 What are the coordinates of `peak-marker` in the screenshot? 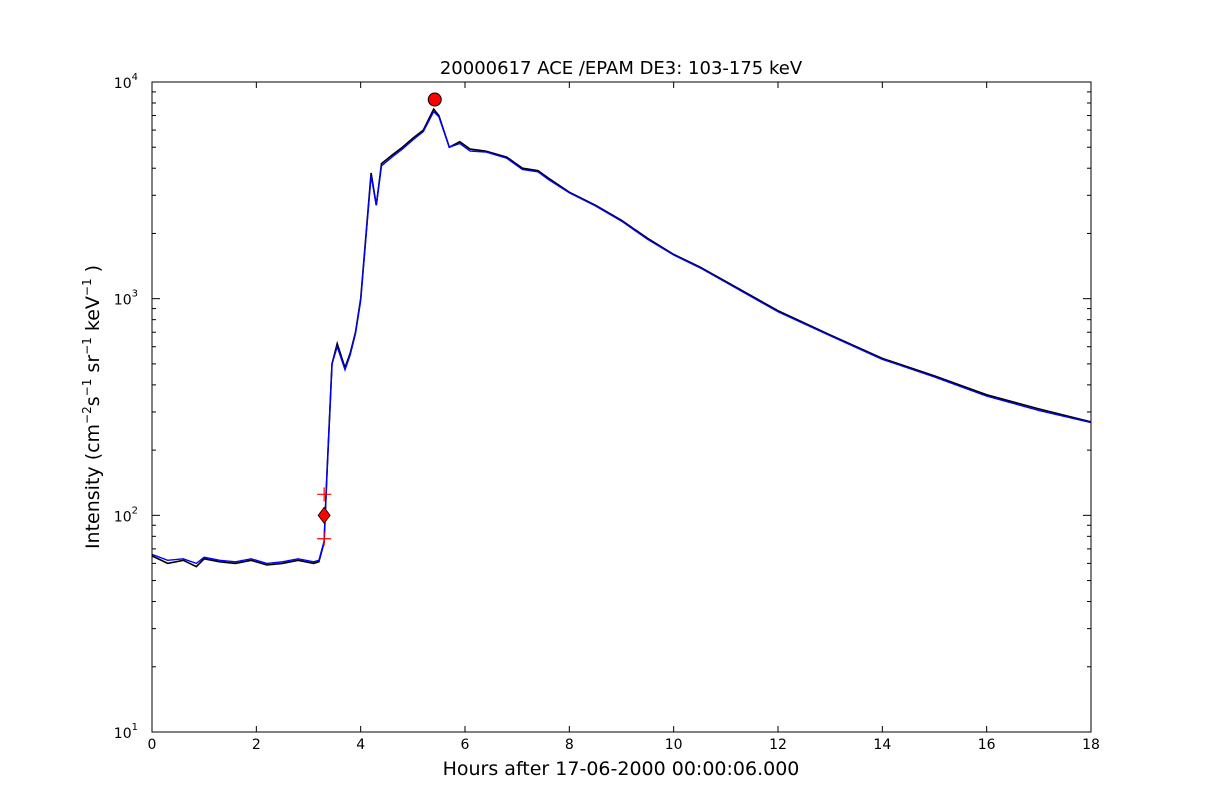 It's located at (434, 99).